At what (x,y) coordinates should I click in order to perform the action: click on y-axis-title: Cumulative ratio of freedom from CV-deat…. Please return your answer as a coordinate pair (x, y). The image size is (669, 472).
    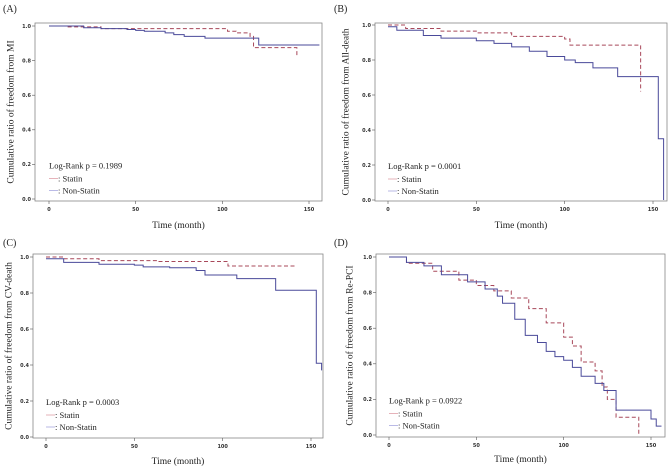
    Looking at the image, I should click on (8, 346).